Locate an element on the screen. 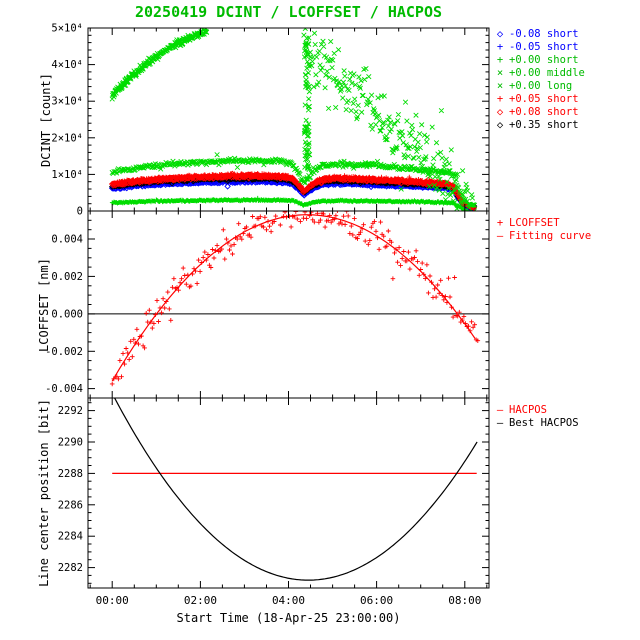 Image resolution: width=640 pixels, height=640 pixels. legend-label: -0.08 short is located at coordinates (544, 33).